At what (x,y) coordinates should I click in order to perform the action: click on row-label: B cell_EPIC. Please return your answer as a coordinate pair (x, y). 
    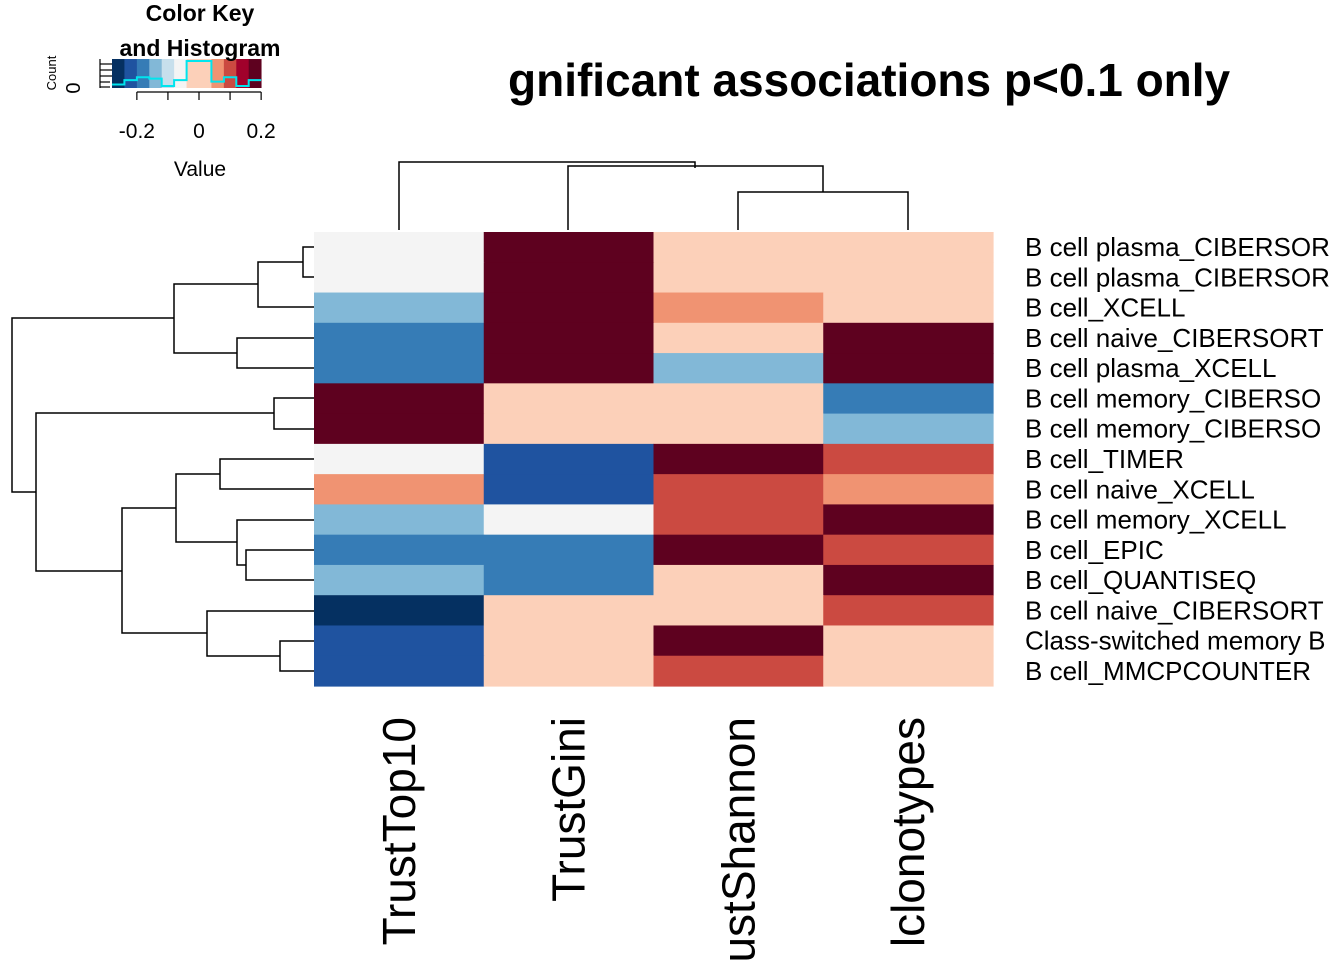
    Looking at the image, I should click on (1094, 550).